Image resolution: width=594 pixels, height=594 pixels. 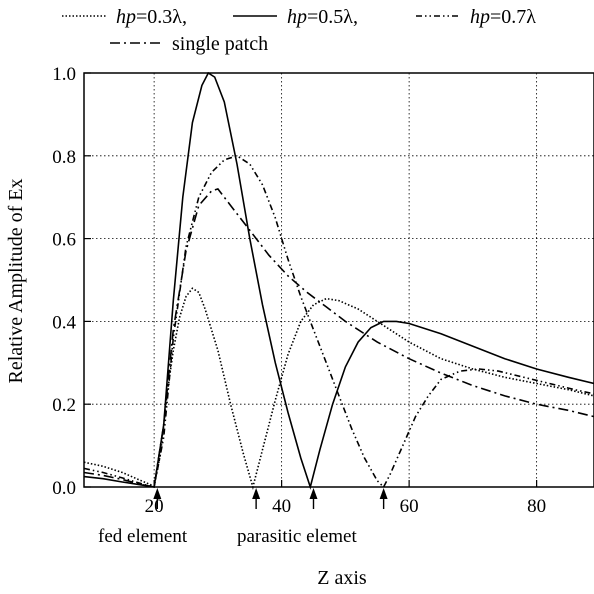 What do you see at coordinates (313, 493) in the screenshot?
I see `arrow-parasitic-2-head` at bounding box center [313, 493].